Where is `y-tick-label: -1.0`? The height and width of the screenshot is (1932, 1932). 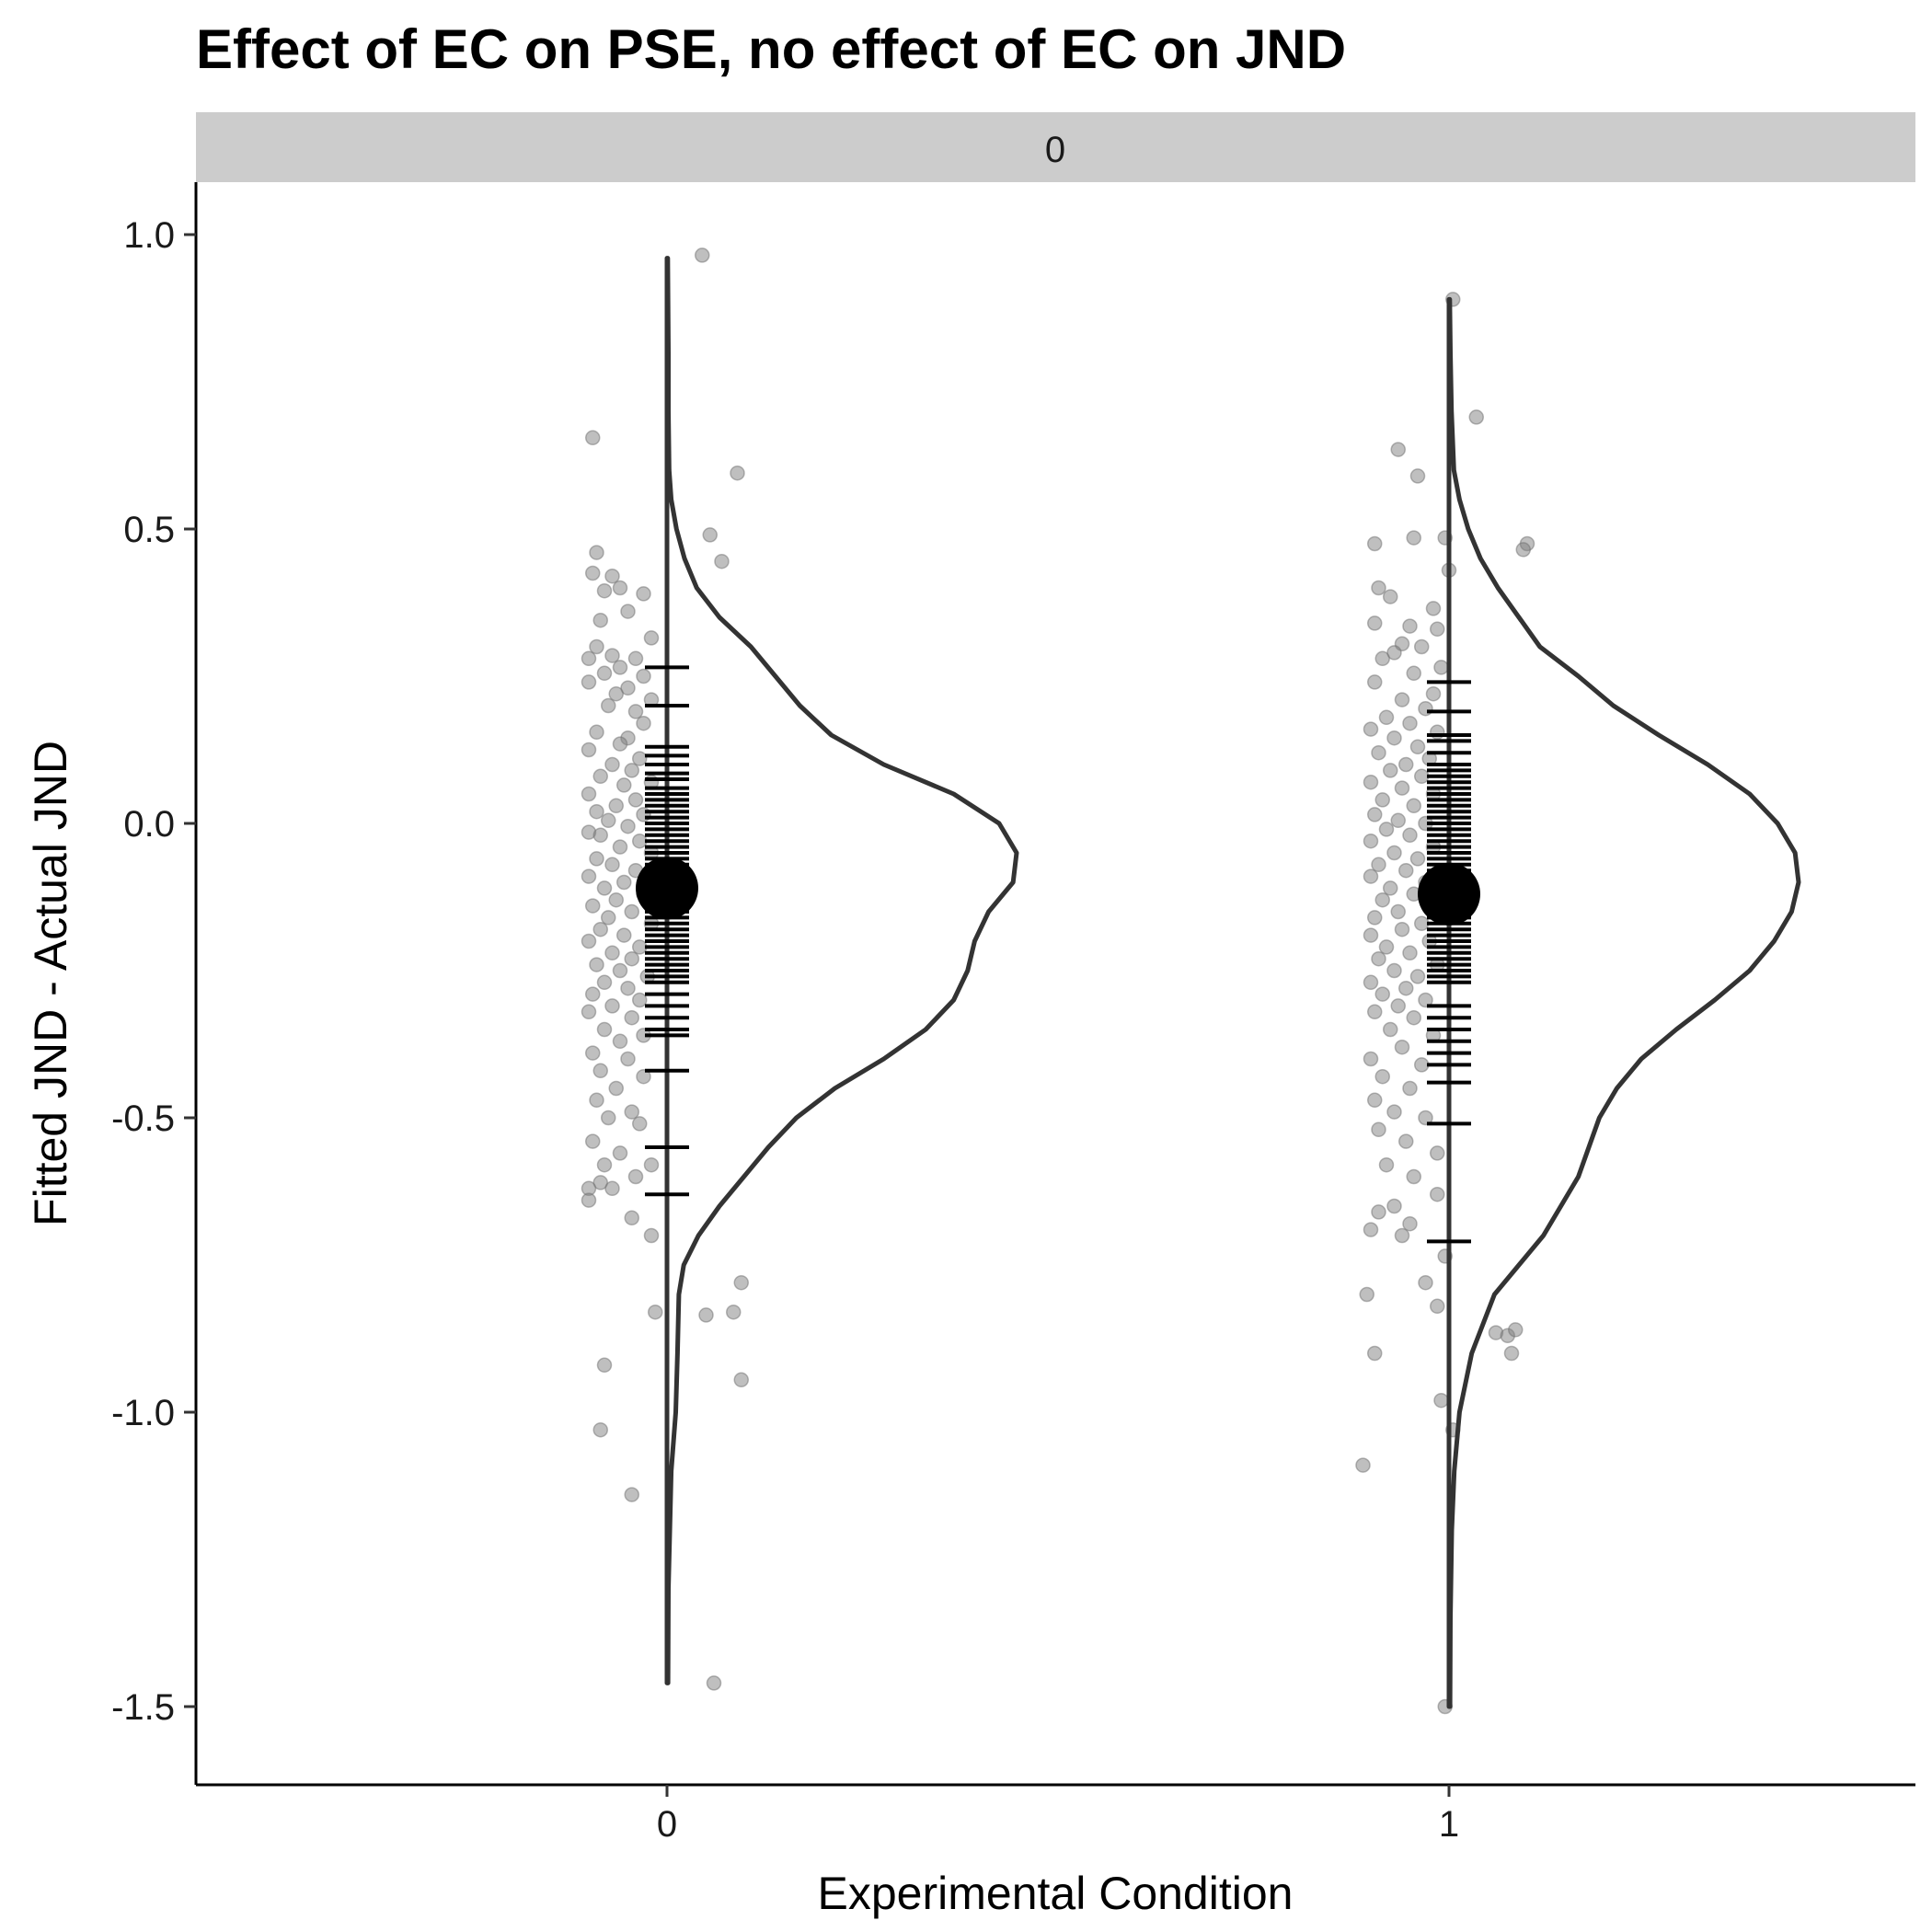 y-tick-label: -1.0 is located at coordinates (143, 1413).